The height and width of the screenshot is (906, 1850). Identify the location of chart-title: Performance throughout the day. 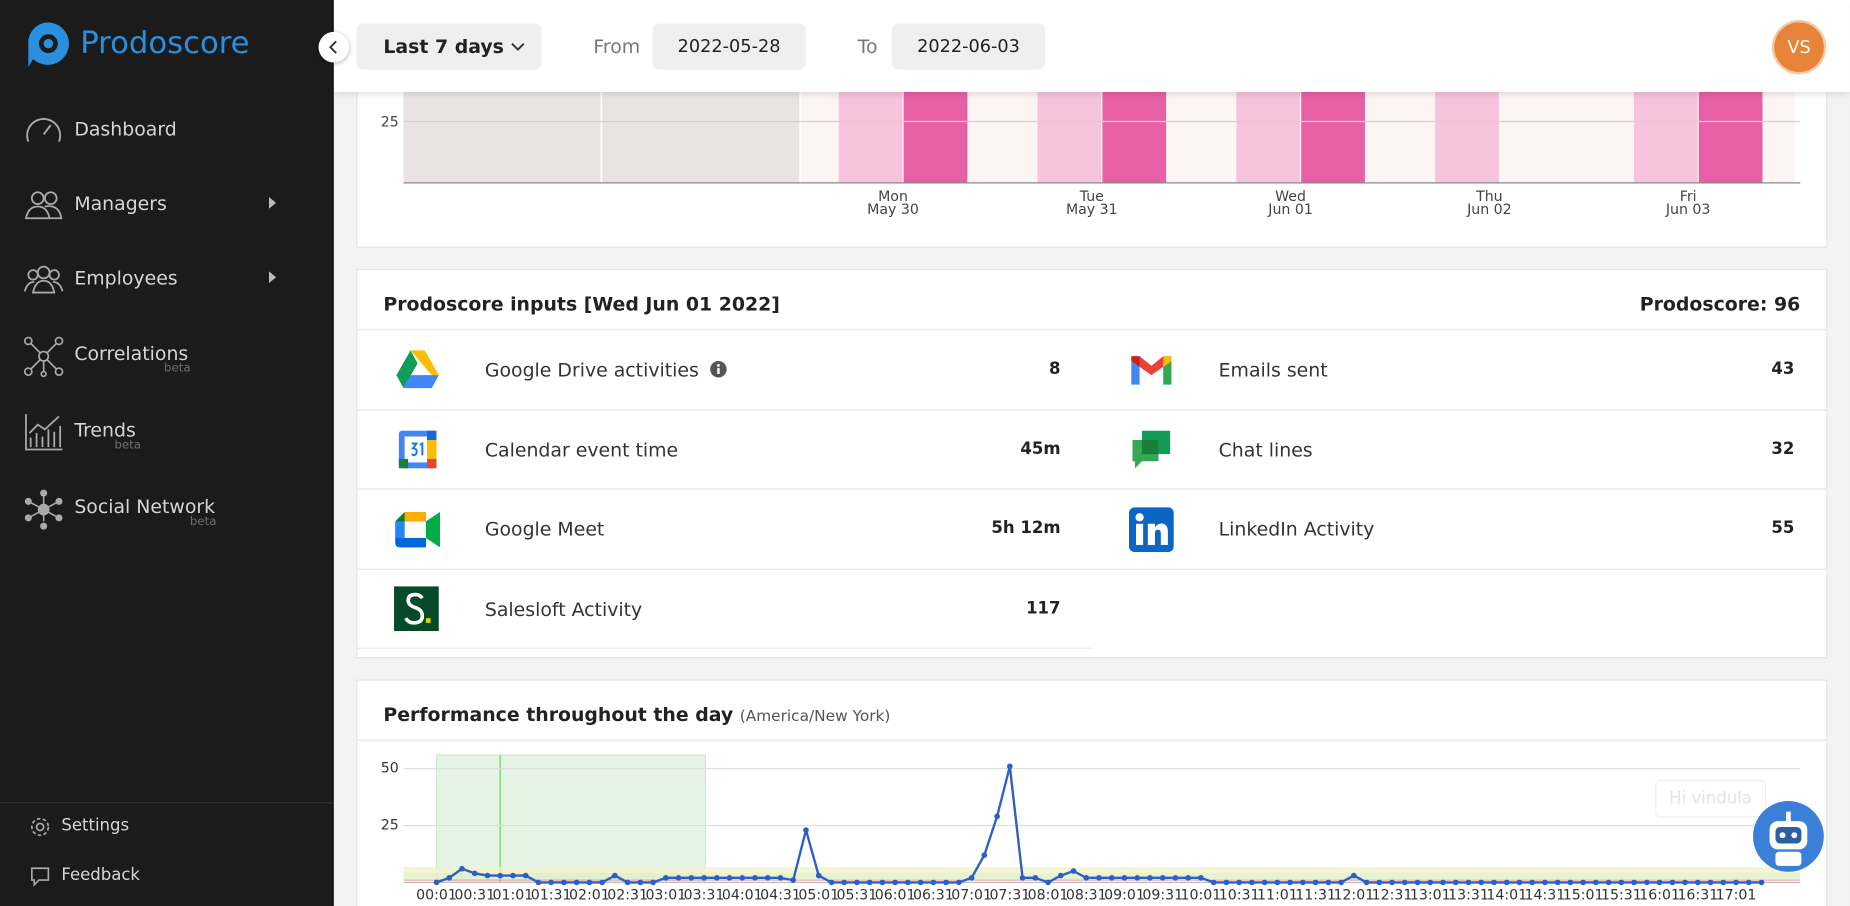
(558, 714).